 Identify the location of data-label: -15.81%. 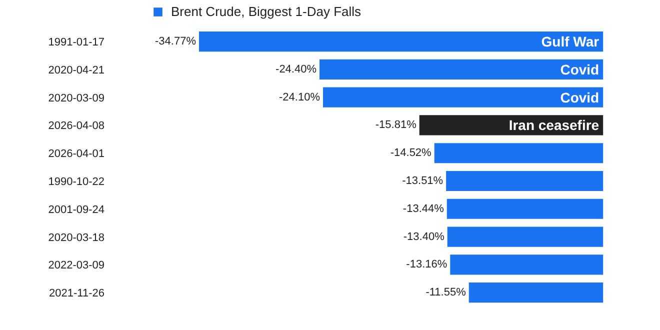
(396, 125).